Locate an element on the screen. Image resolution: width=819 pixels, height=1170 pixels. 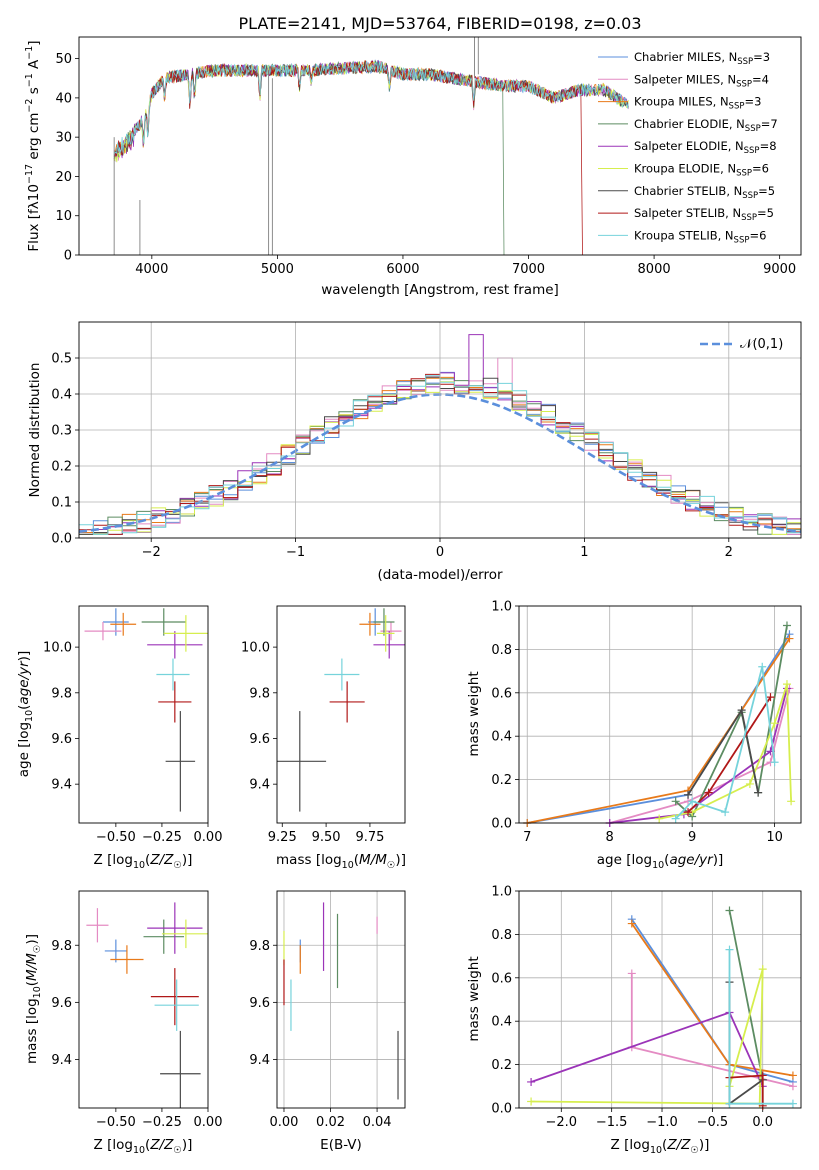
y-tick-label: 0.5 is located at coordinates (61, 359).